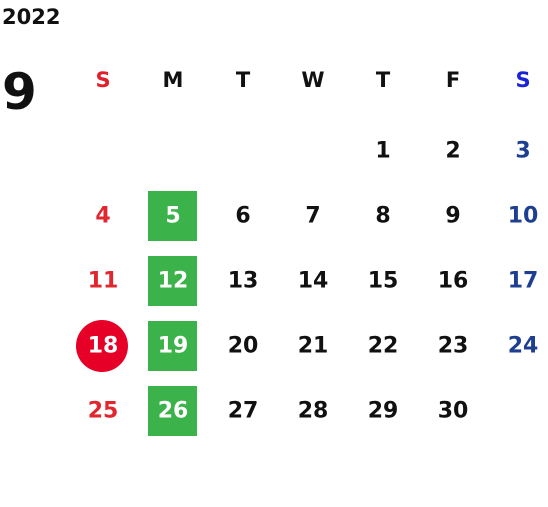  What do you see at coordinates (312, 80) in the screenshot?
I see `weekday-label: W` at bounding box center [312, 80].